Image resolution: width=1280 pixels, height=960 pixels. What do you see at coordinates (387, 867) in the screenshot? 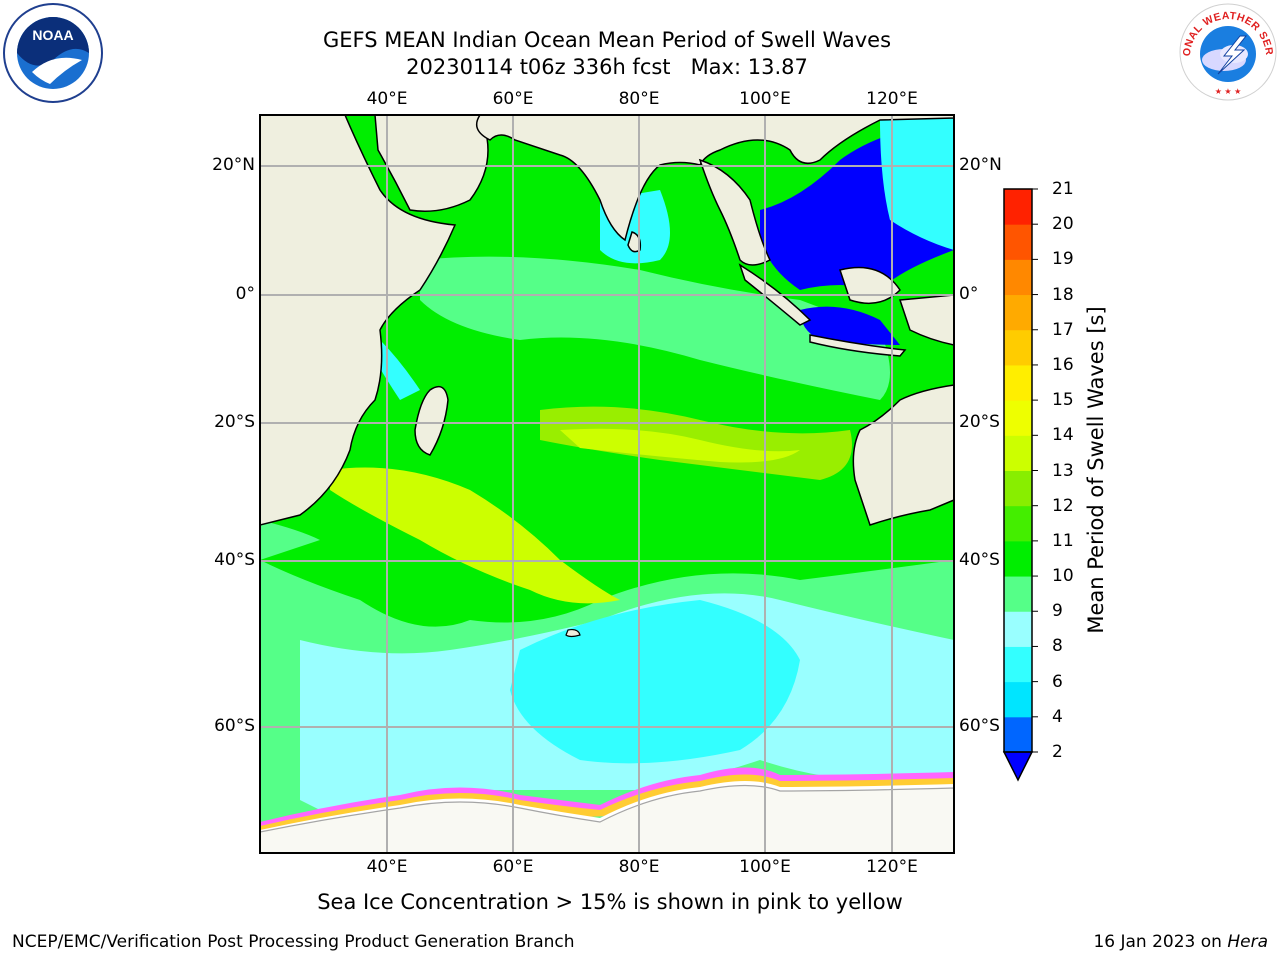
I see `lon-label-bottom: 40°E` at bounding box center [387, 867].